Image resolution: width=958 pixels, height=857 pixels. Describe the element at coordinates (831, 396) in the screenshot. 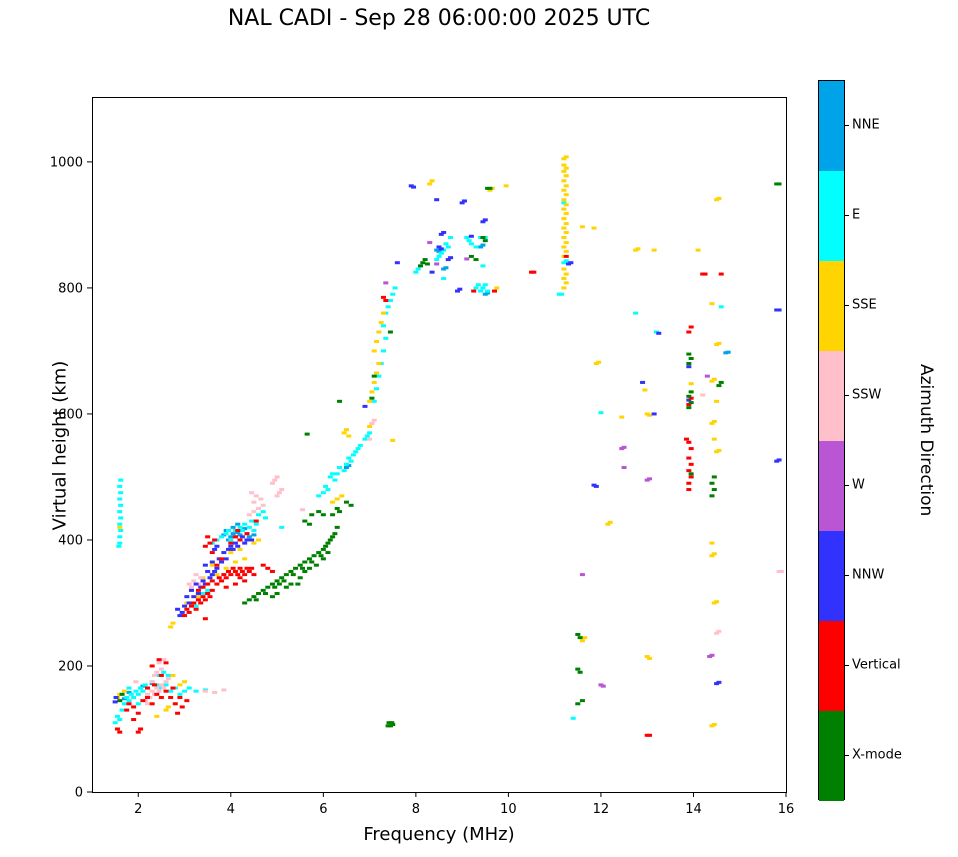

I see `colorbar-segment-ssw` at that location.